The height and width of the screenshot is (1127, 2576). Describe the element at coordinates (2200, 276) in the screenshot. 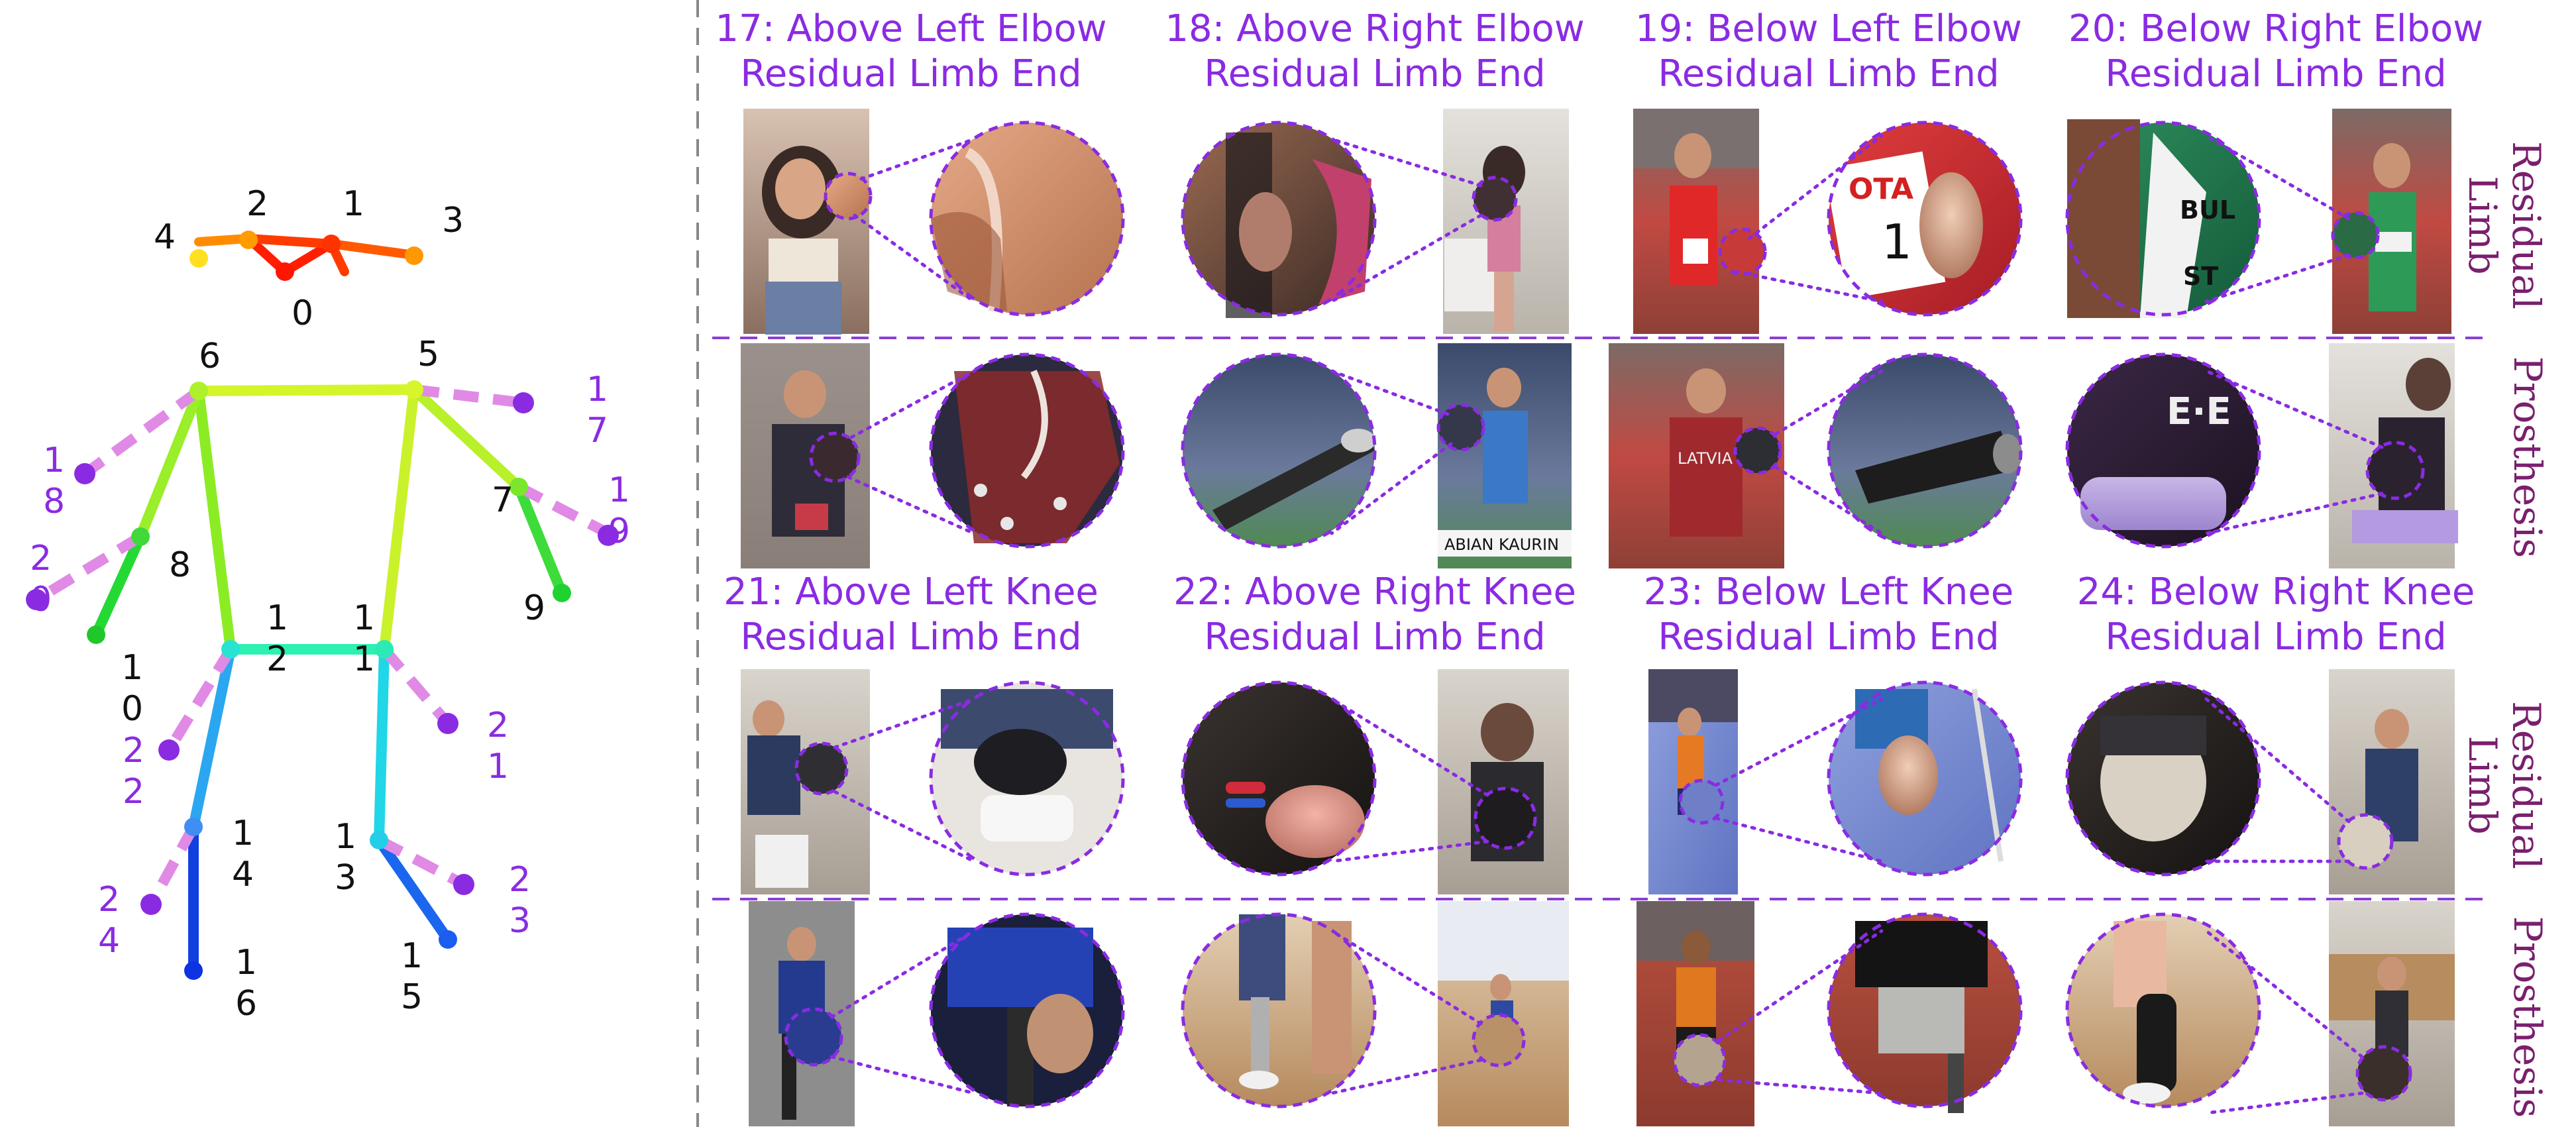

I see `st-text: ST` at that location.